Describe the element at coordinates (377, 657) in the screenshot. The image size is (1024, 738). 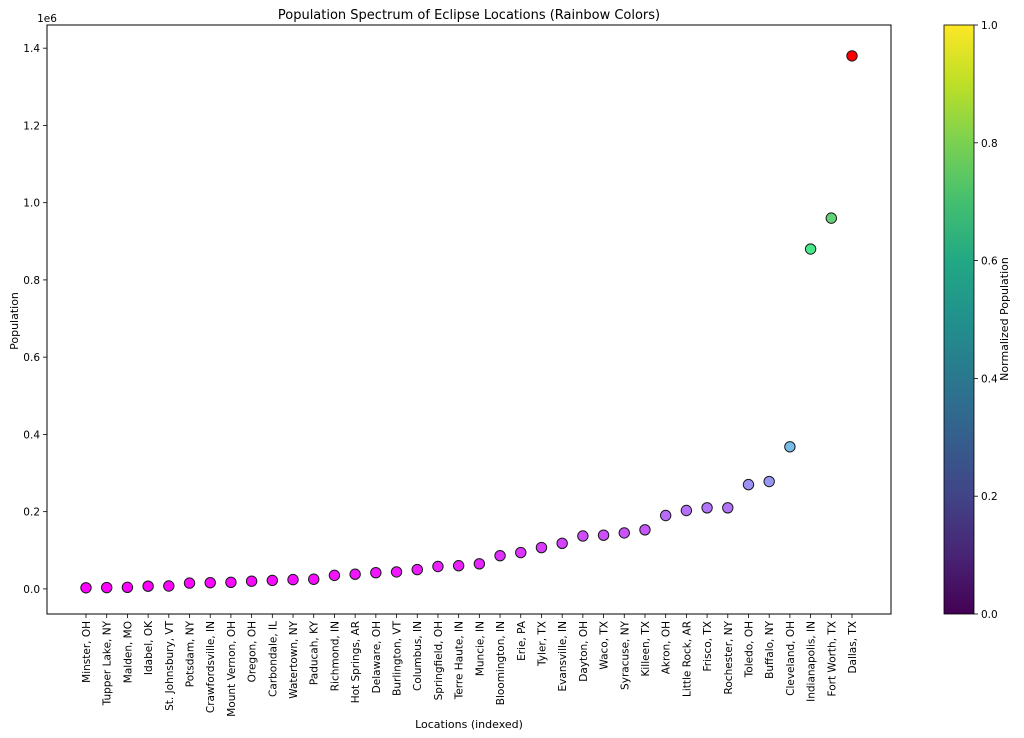
I see `x-tick-label: Delaware, OH` at that location.